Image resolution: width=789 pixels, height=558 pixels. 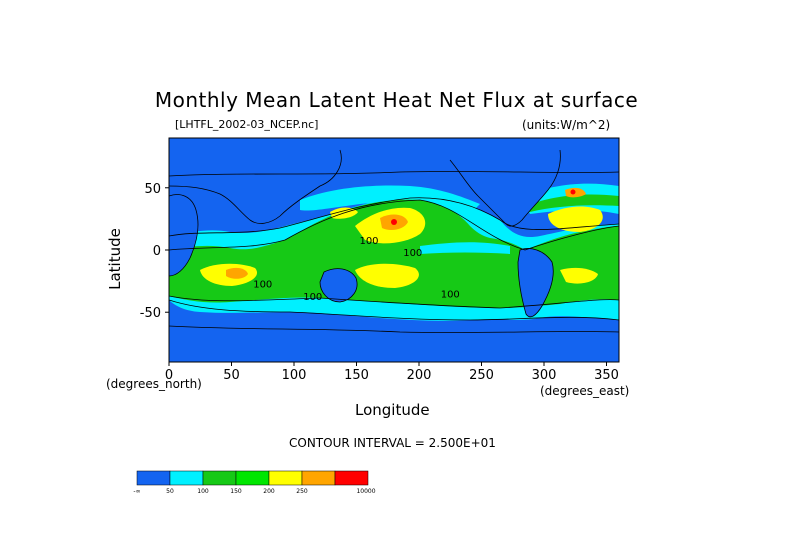 What do you see at coordinates (169, 375) in the screenshot?
I see `x-tick-label-0: 0` at bounding box center [169, 375].